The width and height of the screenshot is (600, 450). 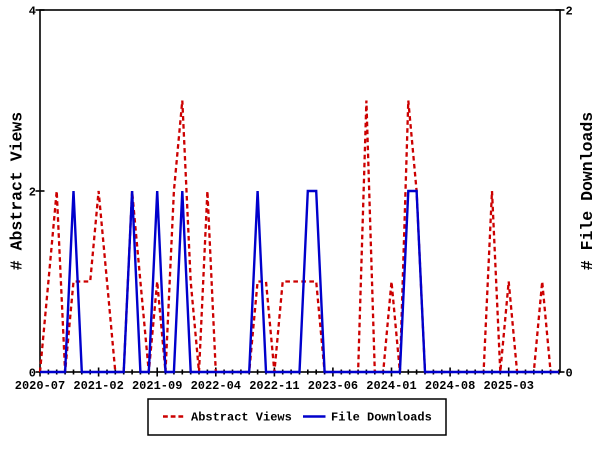 I want to click on svg-text: # Abstract Views, so click(x=17, y=191).